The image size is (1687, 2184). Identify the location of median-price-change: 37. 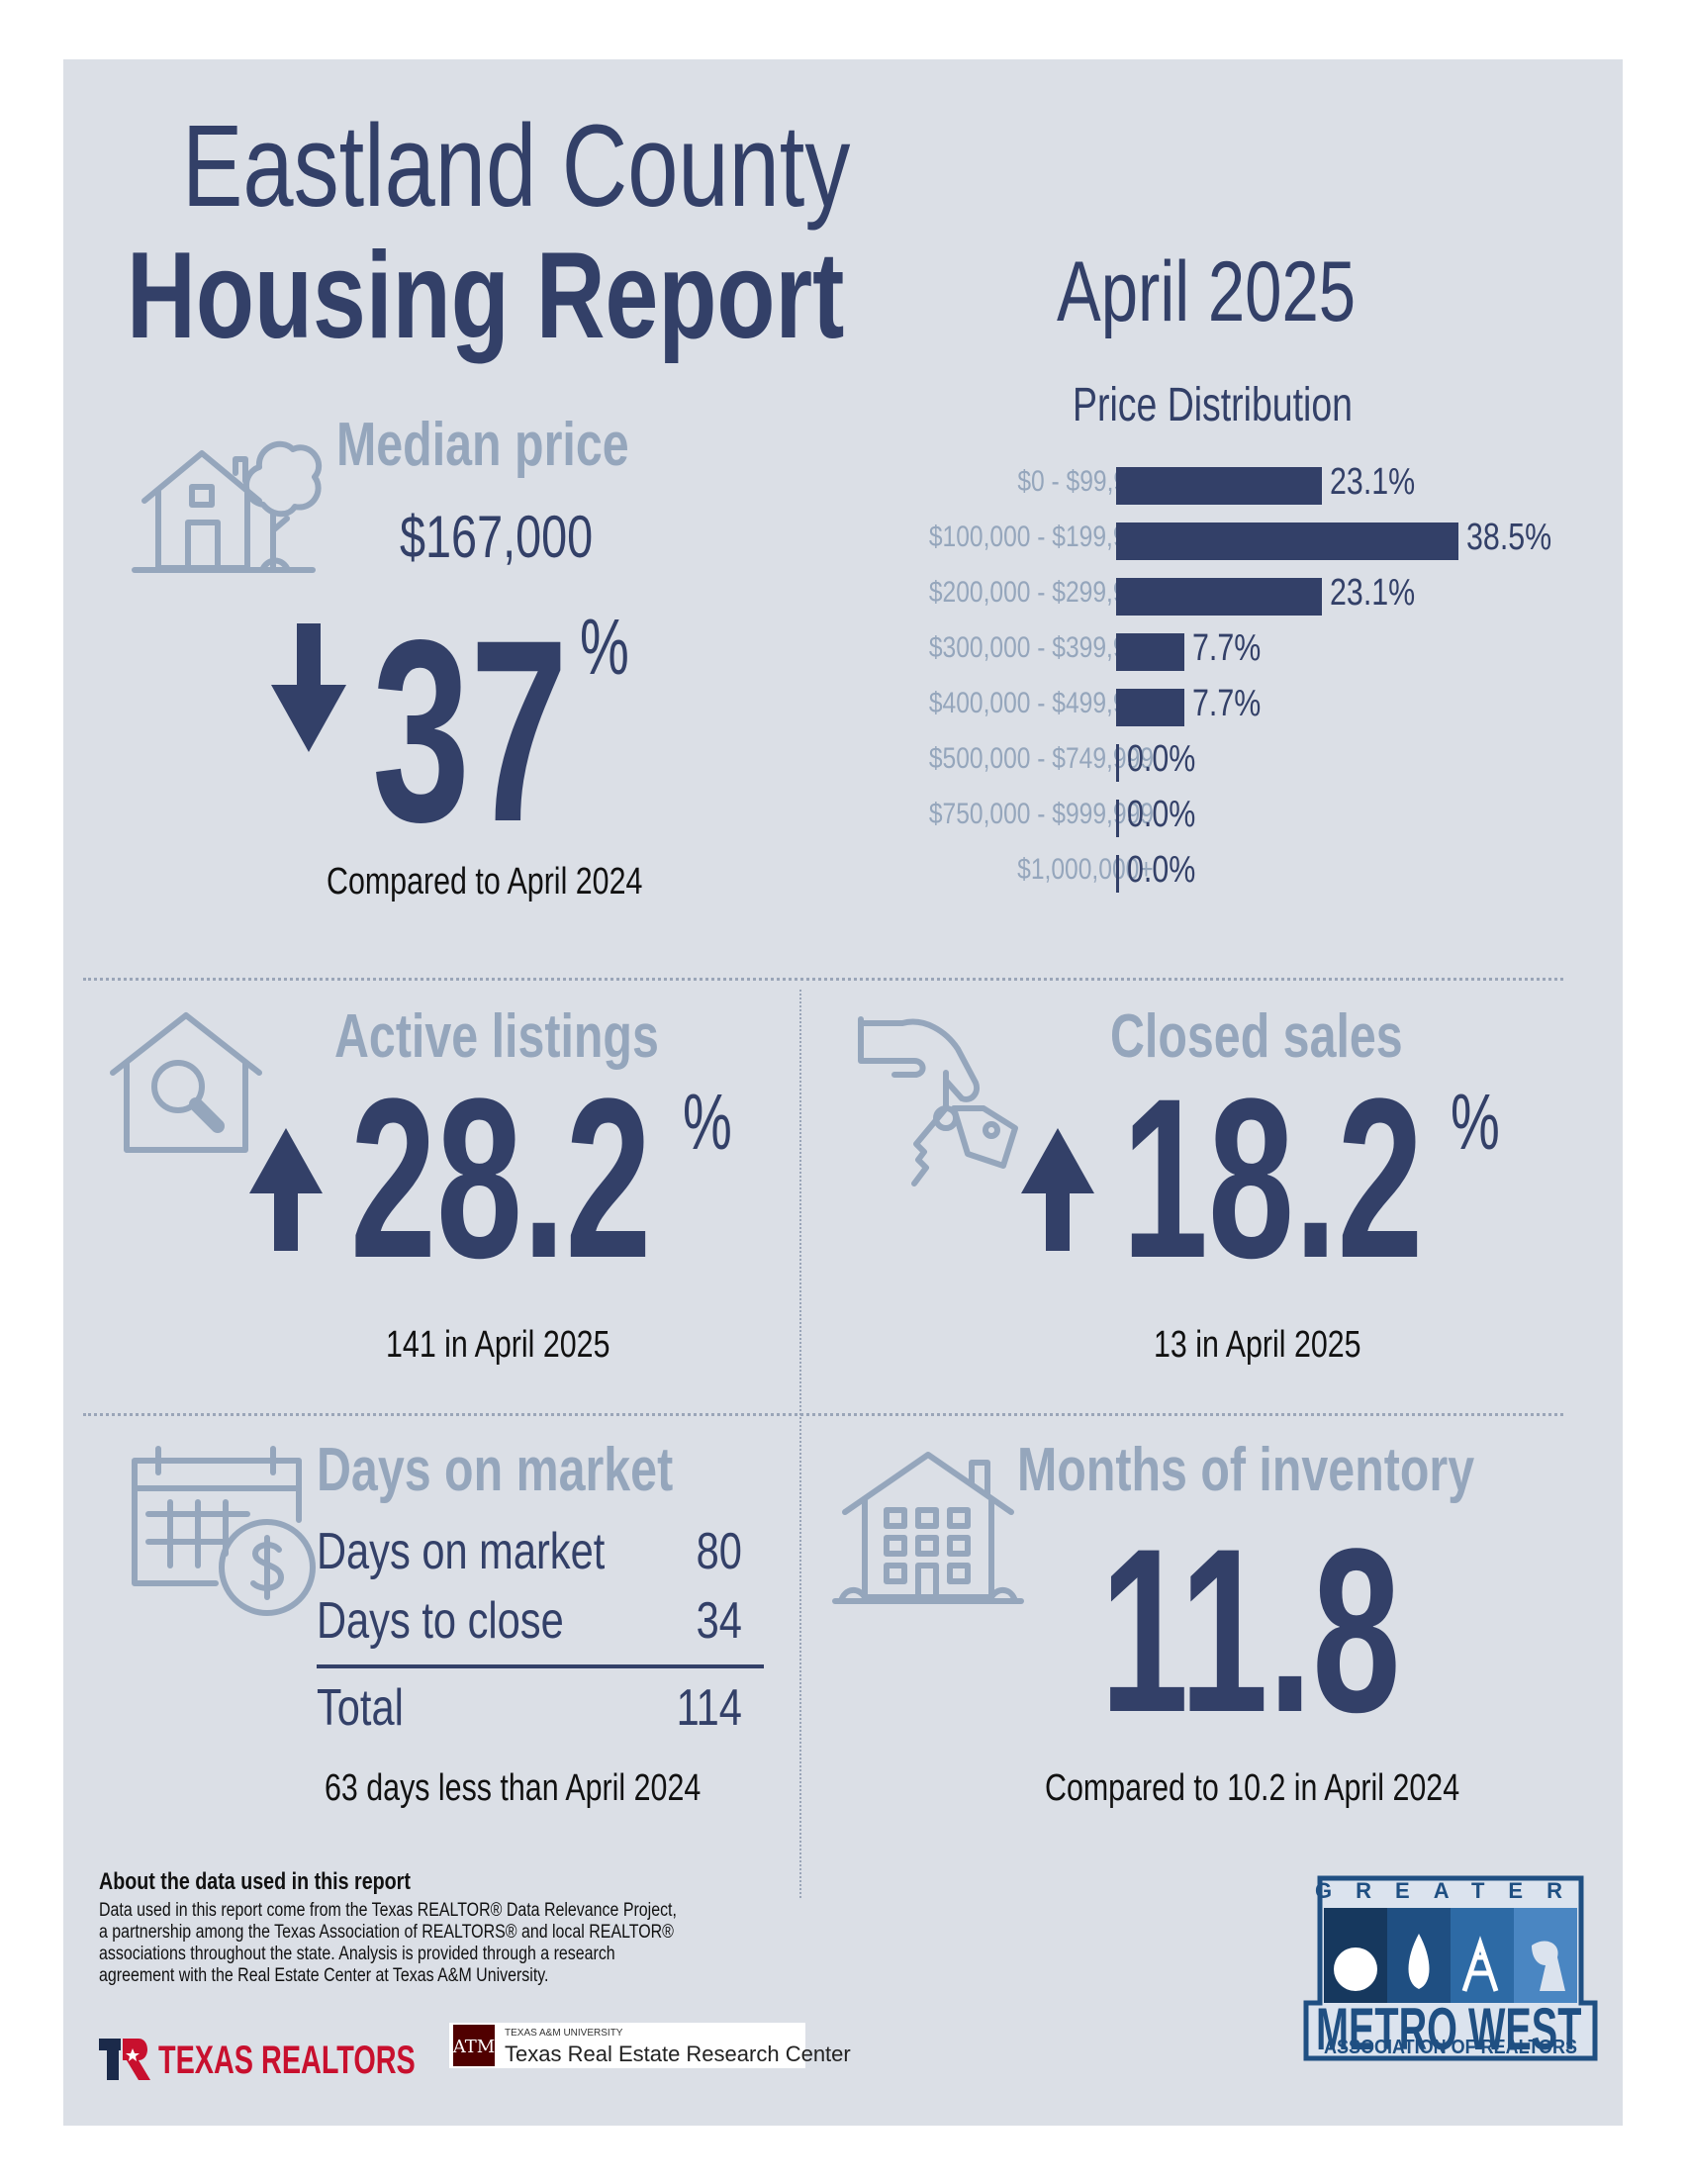
(470, 731).